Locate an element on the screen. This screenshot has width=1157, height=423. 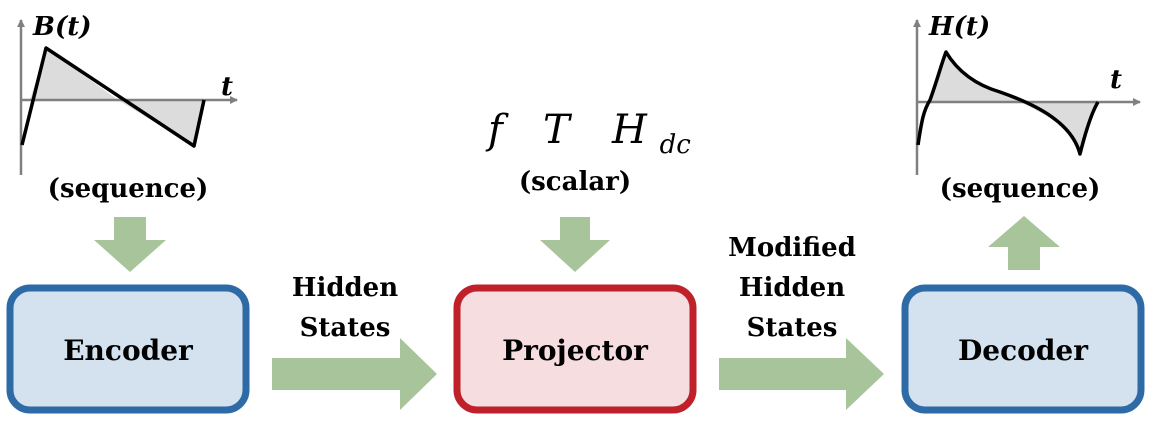
label-modified-line2: Hidden is located at coordinates (792, 288).